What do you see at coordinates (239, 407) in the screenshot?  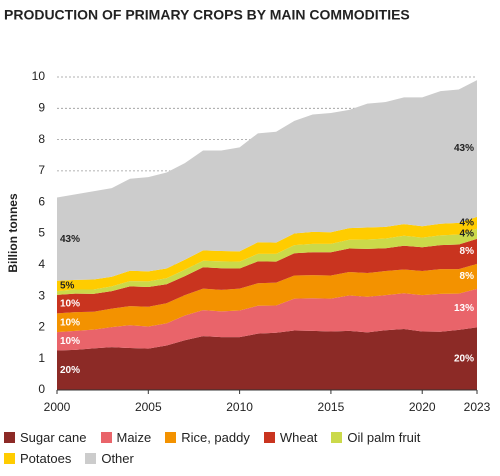 I see `x-tick-label: 2010` at bounding box center [239, 407].